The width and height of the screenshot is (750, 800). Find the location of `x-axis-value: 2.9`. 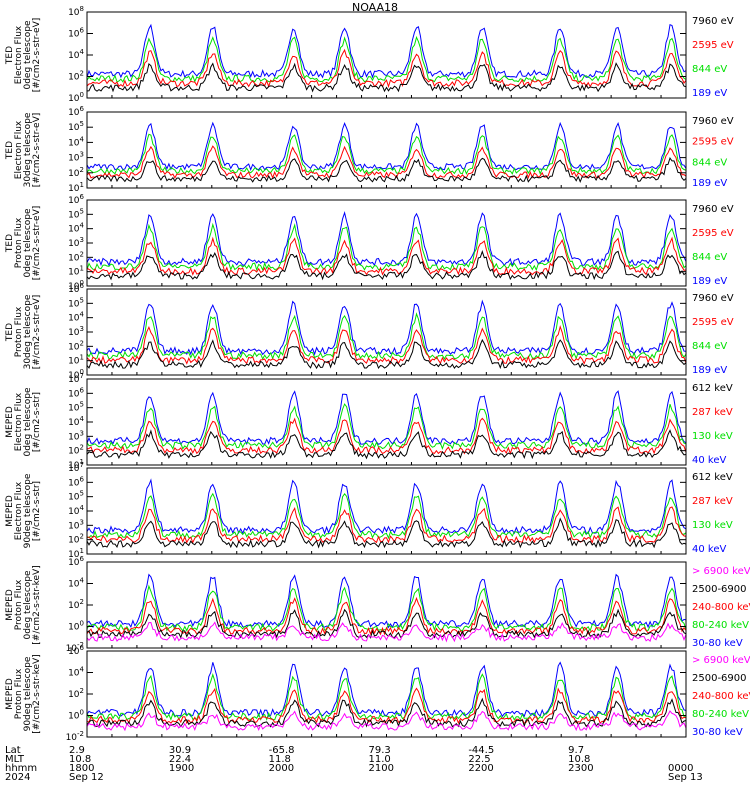

x-axis-value: 2.9 is located at coordinates (77, 750).